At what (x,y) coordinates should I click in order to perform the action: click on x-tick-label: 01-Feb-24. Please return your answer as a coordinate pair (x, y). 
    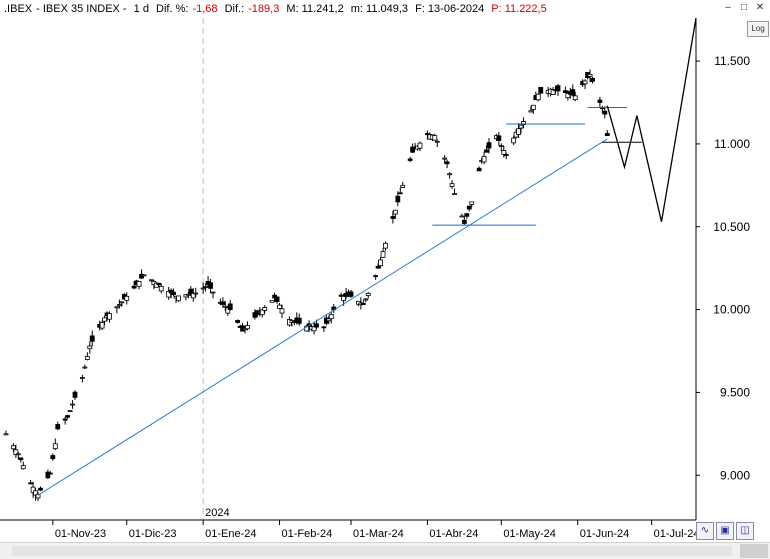
    Looking at the image, I should click on (307, 534).